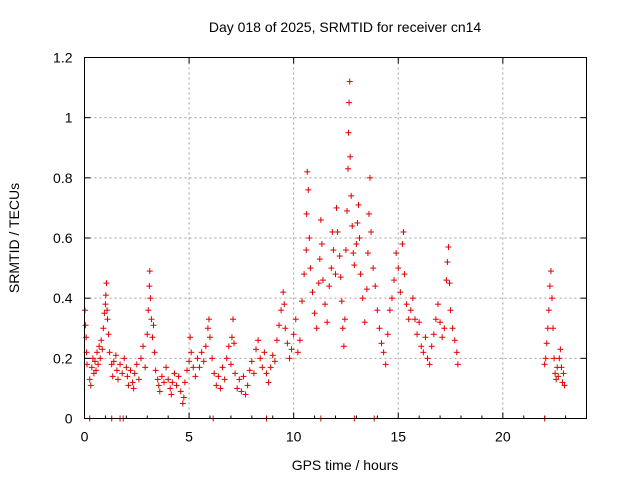 This screenshot has height=480, width=640. What do you see at coordinates (345, 465) in the screenshot?
I see `x-axis-title: GPS time / hours` at bounding box center [345, 465].